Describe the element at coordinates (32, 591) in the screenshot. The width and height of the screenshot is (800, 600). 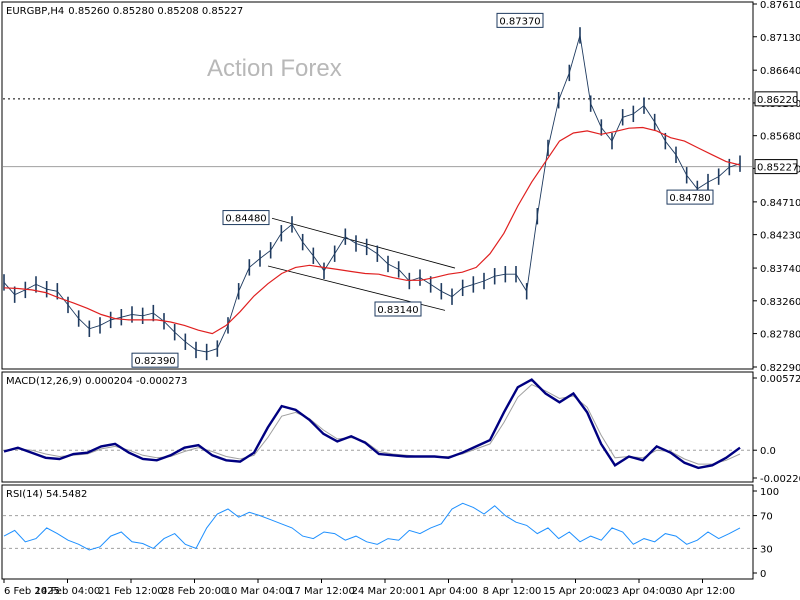
I see `time-tick-label: 6 Feb 2025` at that location.